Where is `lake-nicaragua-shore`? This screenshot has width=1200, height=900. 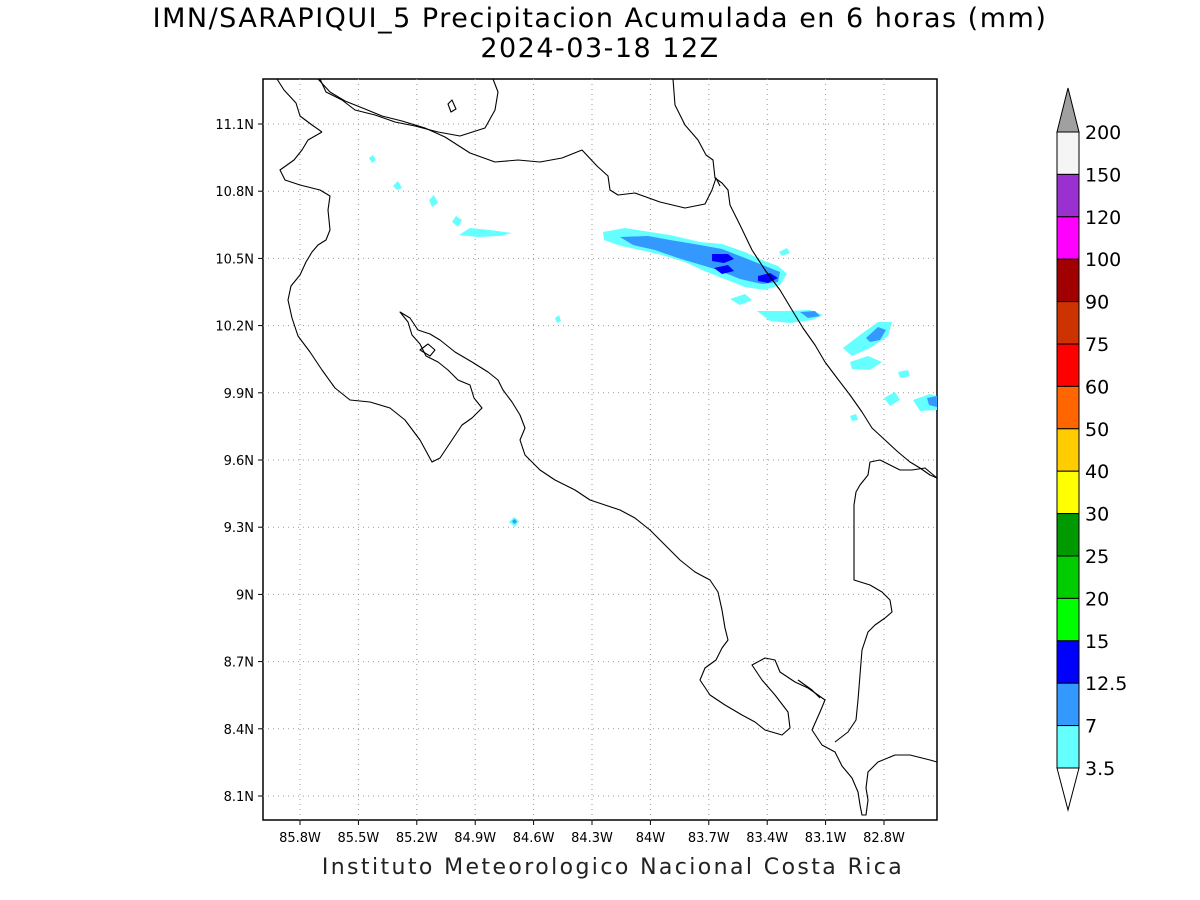 lake-nicaragua-shore is located at coordinates (409, 107).